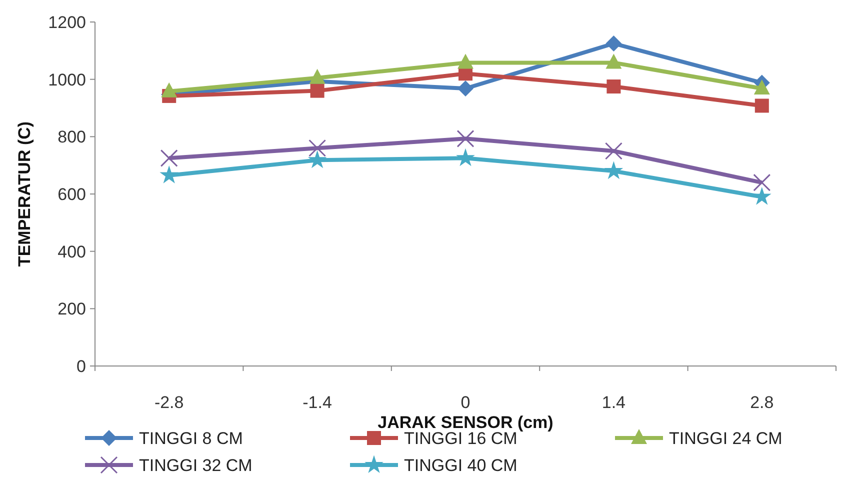  Describe the element at coordinates (725, 438) in the screenshot. I see `legend-label: TINGGI 24 CM` at that location.